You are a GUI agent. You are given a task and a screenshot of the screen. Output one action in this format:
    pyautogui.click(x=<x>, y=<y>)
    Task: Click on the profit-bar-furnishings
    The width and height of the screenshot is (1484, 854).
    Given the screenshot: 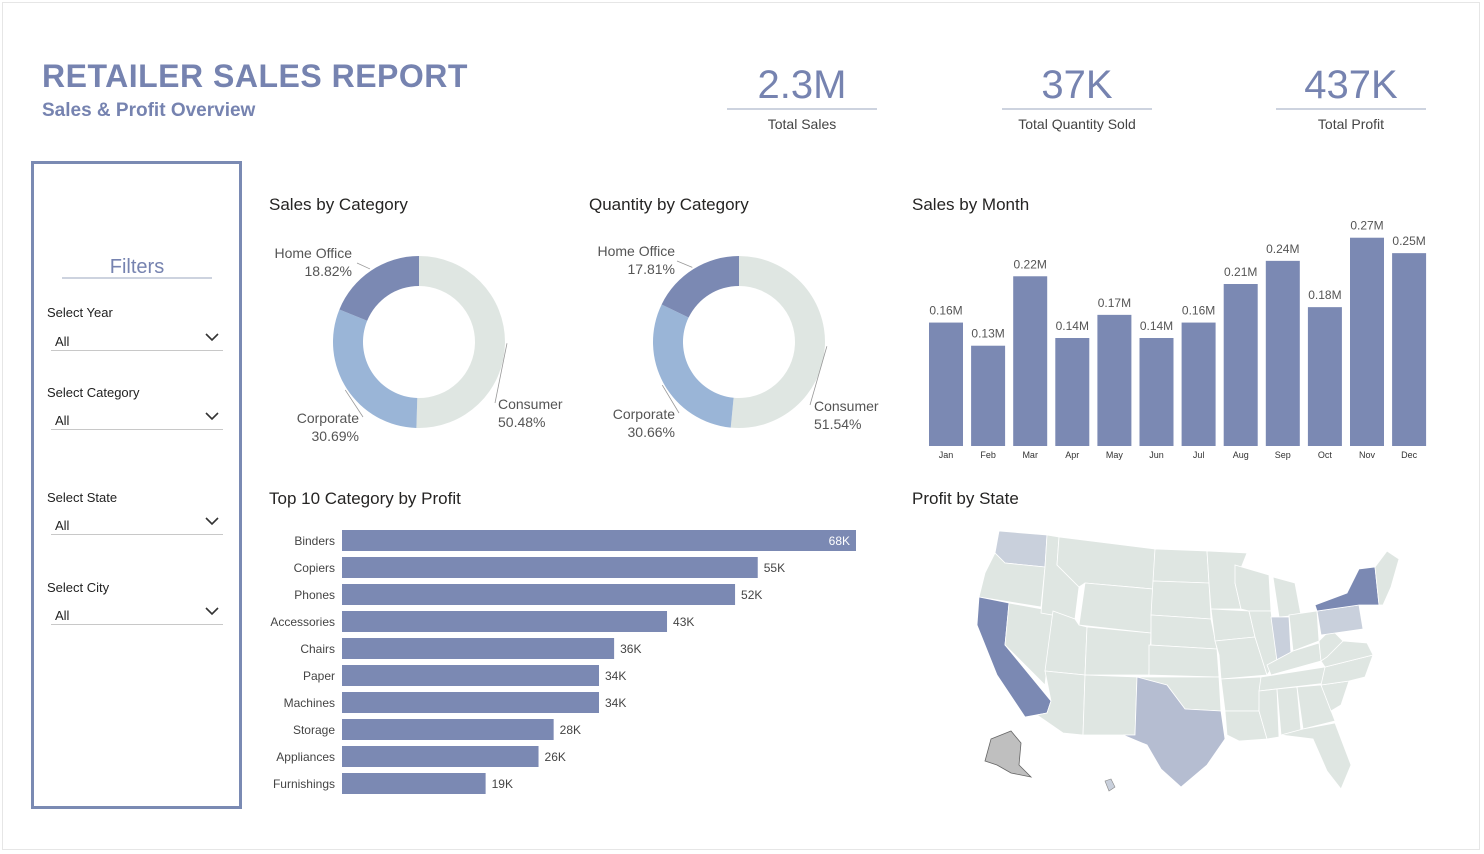 What is the action you would take?
    pyautogui.click(x=414, y=783)
    